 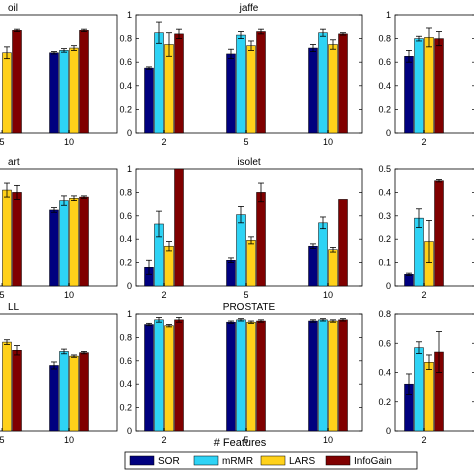 I want to click on y-tick-label: 1, so click(x=129, y=314).